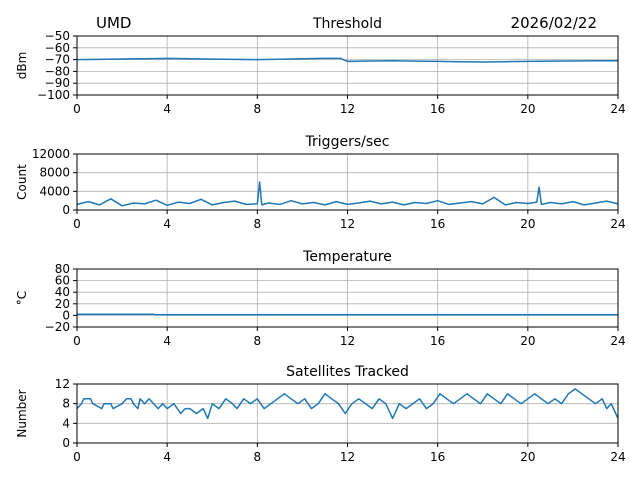  What do you see at coordinates (527, 341) in the screenshot?
I see `temperature-x-tick-label: 20` at bounding box center [527, 341].